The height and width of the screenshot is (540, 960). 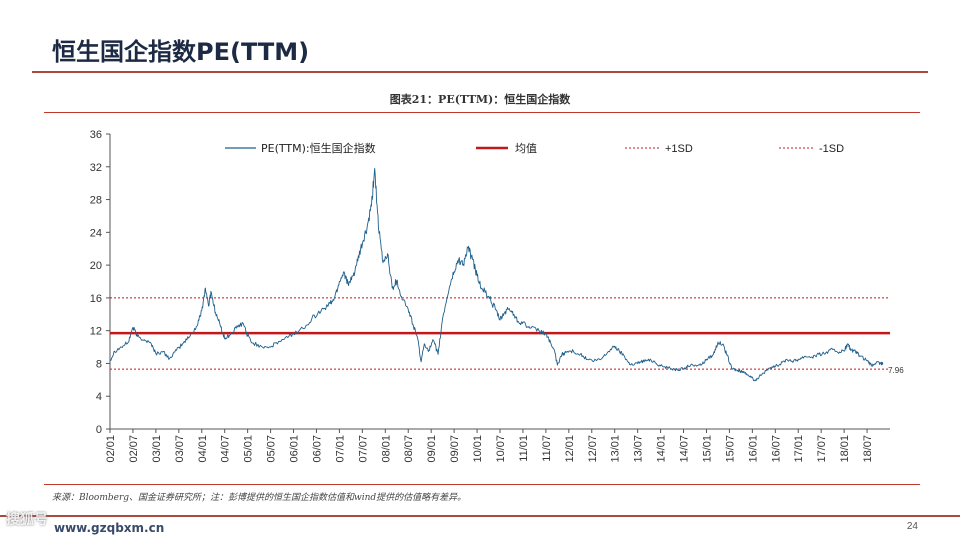 I want to click on x-tick-label: 06/07, so click(x=317, y=449).